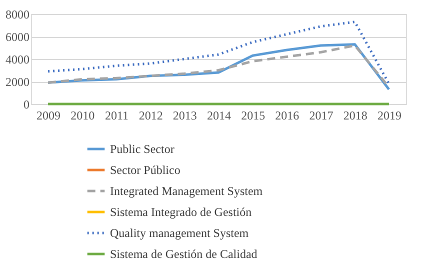 The width and height of the screenshot is (429, 268). I want to click on legend-label: Public Sector, so click(142, 149).